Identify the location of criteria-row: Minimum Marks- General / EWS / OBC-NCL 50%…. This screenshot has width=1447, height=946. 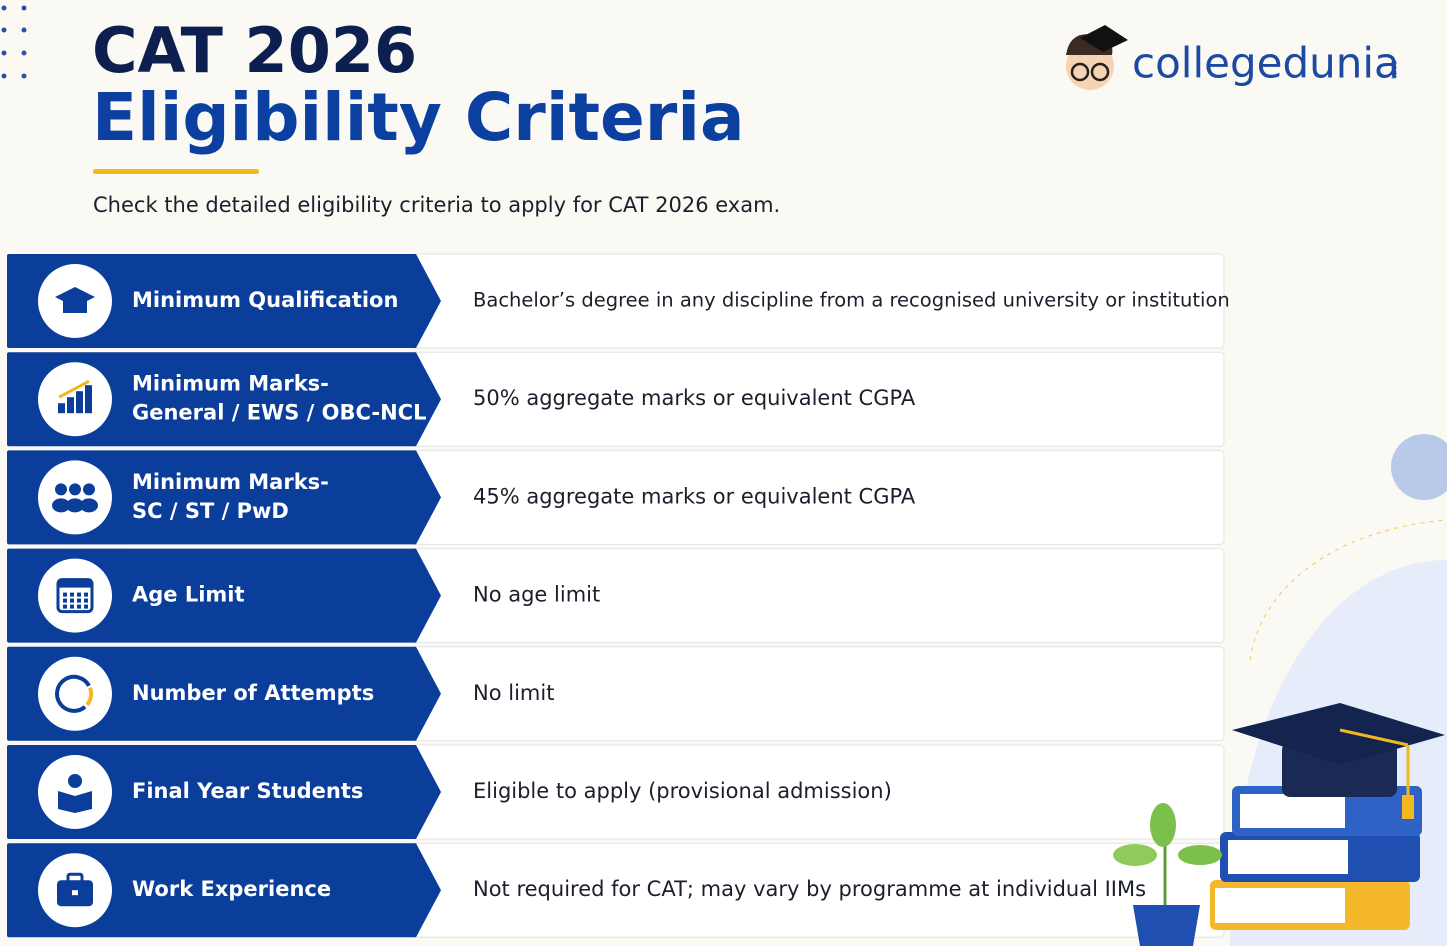
(616, 399).